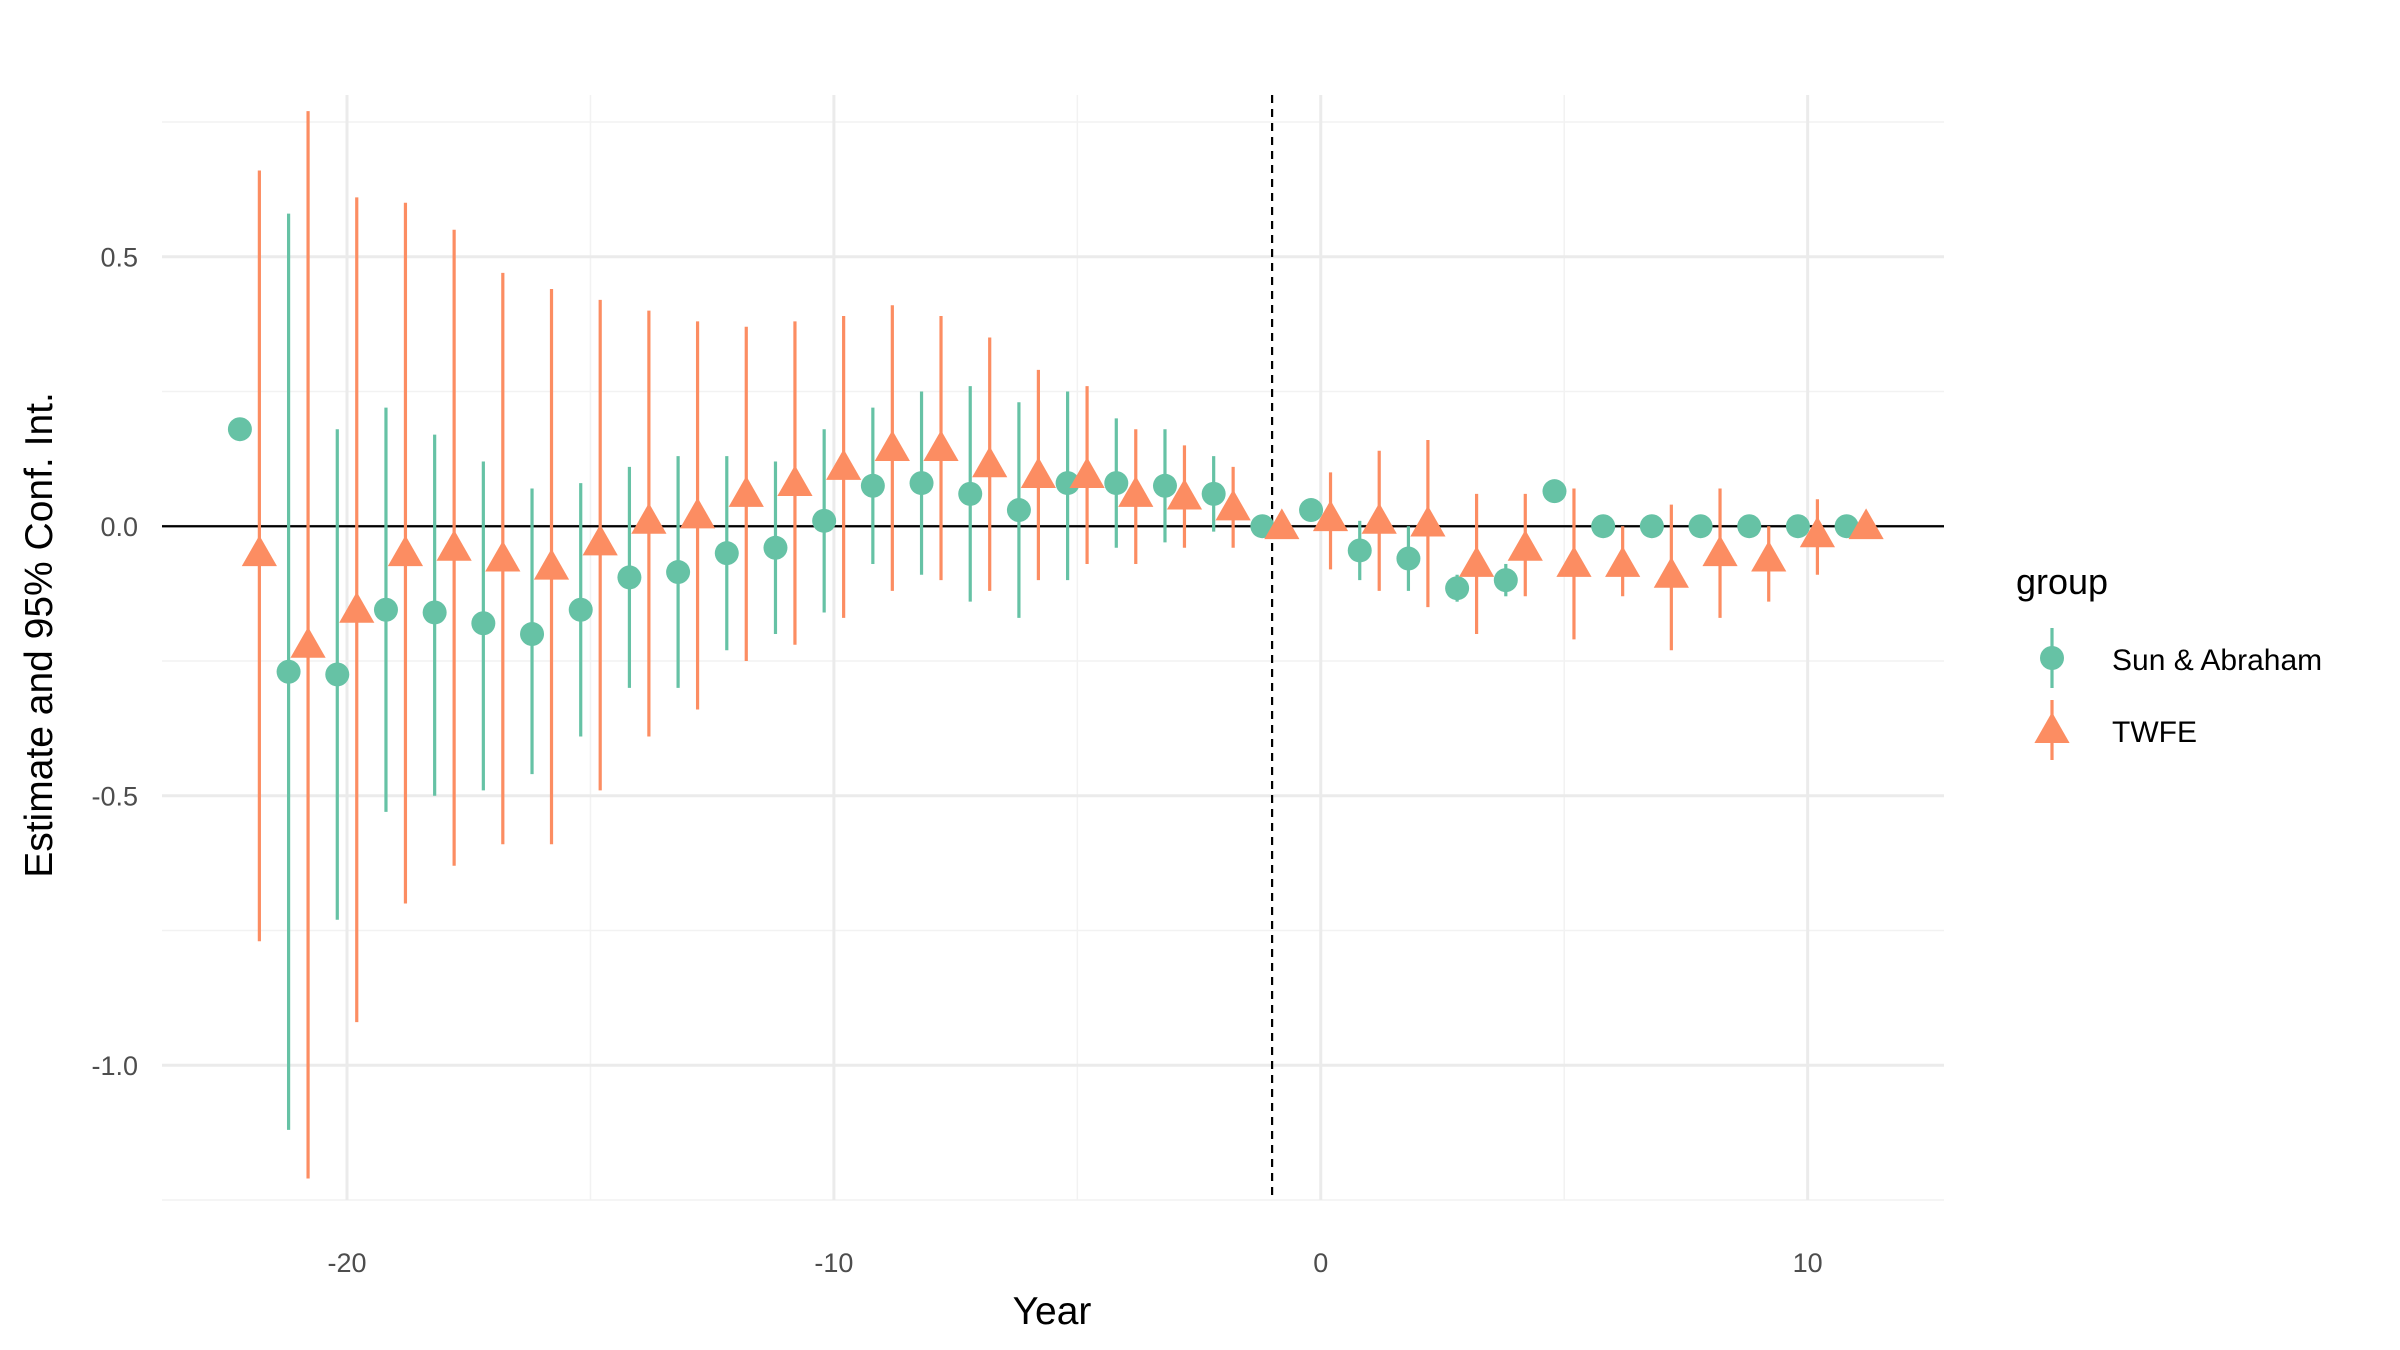 The width and height of the screenshot is (2400, 1350). What do you see at coordinates (2154, 732) in the screenshot?
I see `legend-label-twfe: TWFE` at bounding box center [2154, 732].